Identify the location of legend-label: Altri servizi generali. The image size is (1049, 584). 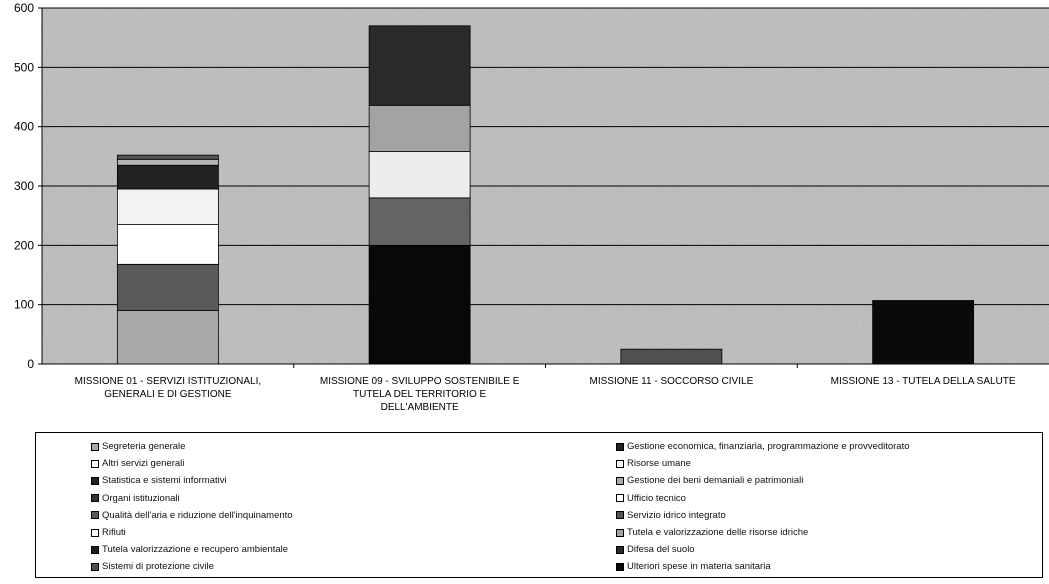
(143, 464).